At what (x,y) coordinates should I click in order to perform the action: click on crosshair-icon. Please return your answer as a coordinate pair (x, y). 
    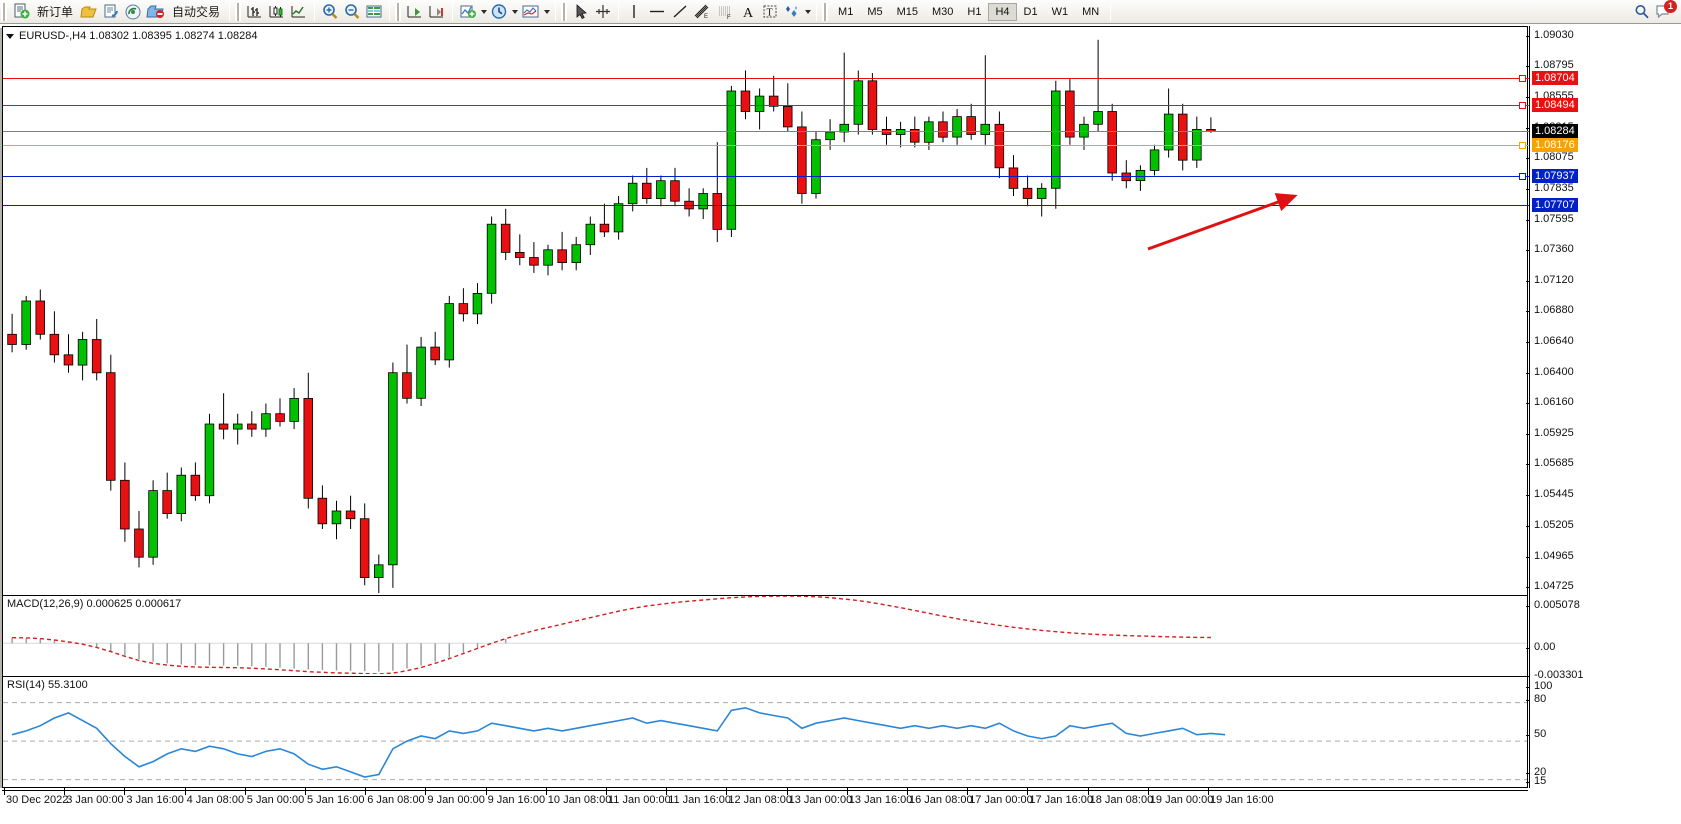
    Looking at the image, I should click on (603, 12).